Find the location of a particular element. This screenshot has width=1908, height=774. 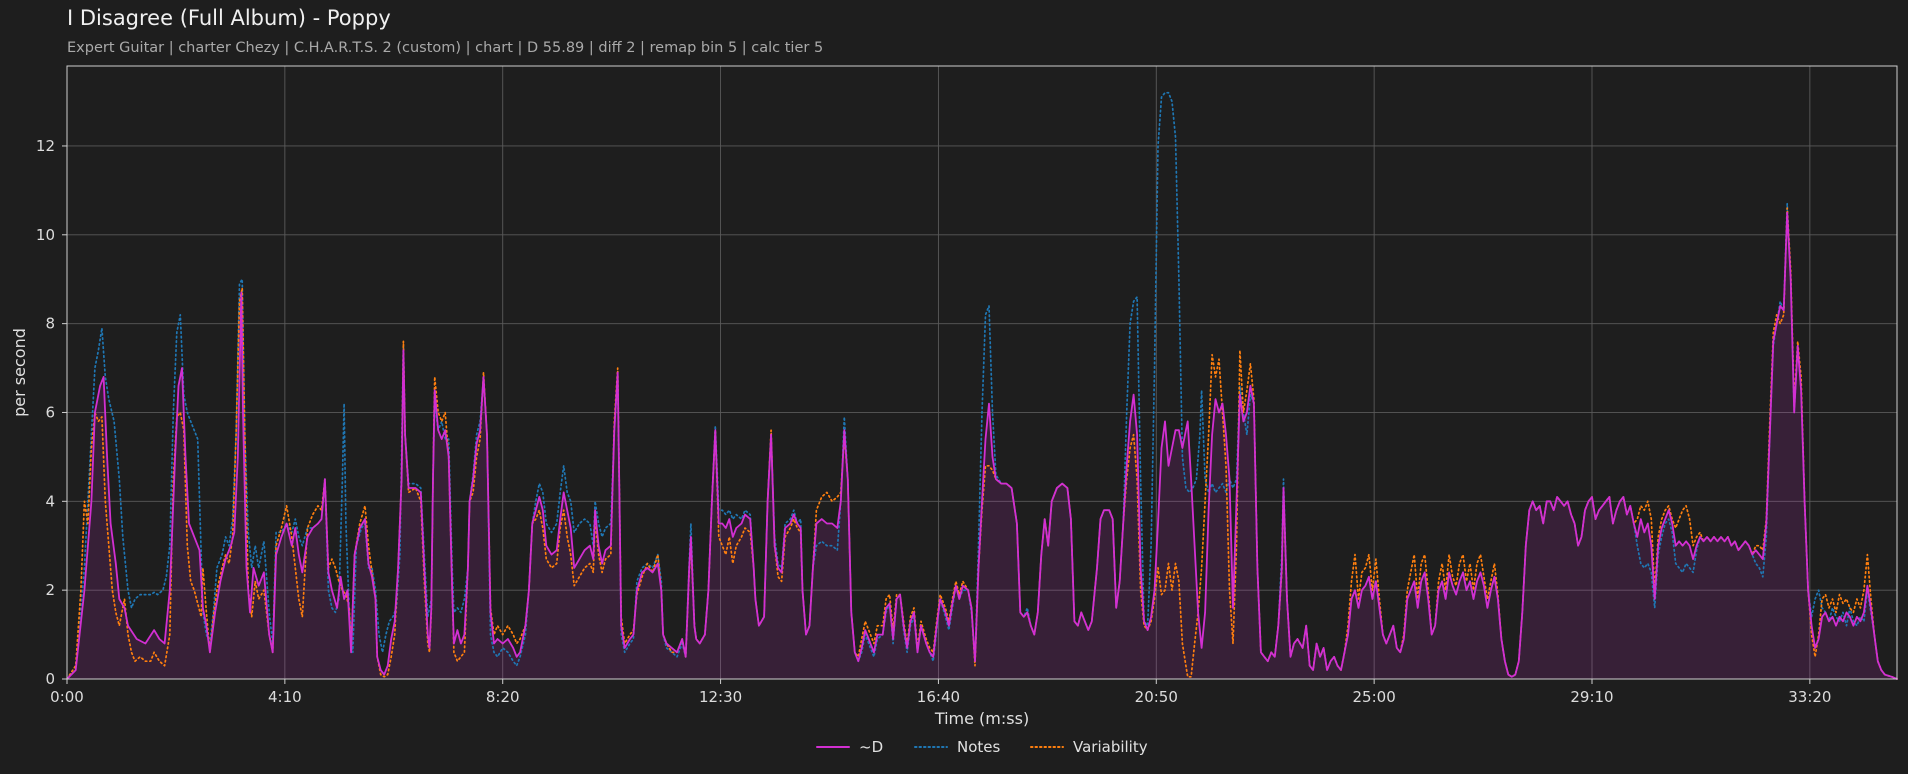

y-tick-label: 10 is located at coordinates (45, 235).